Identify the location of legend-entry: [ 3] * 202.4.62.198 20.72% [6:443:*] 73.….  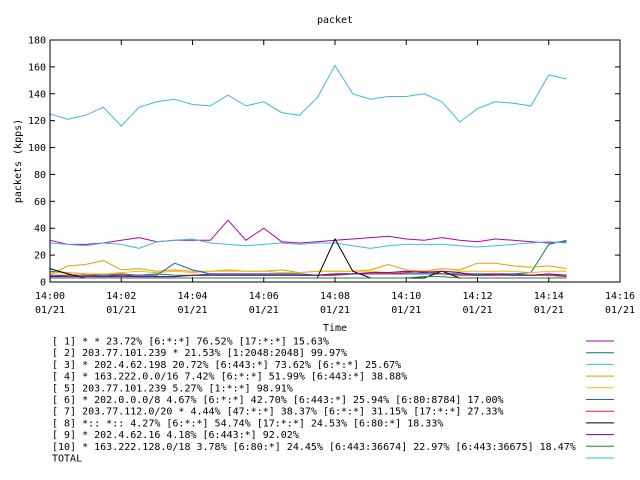
(226, 365).